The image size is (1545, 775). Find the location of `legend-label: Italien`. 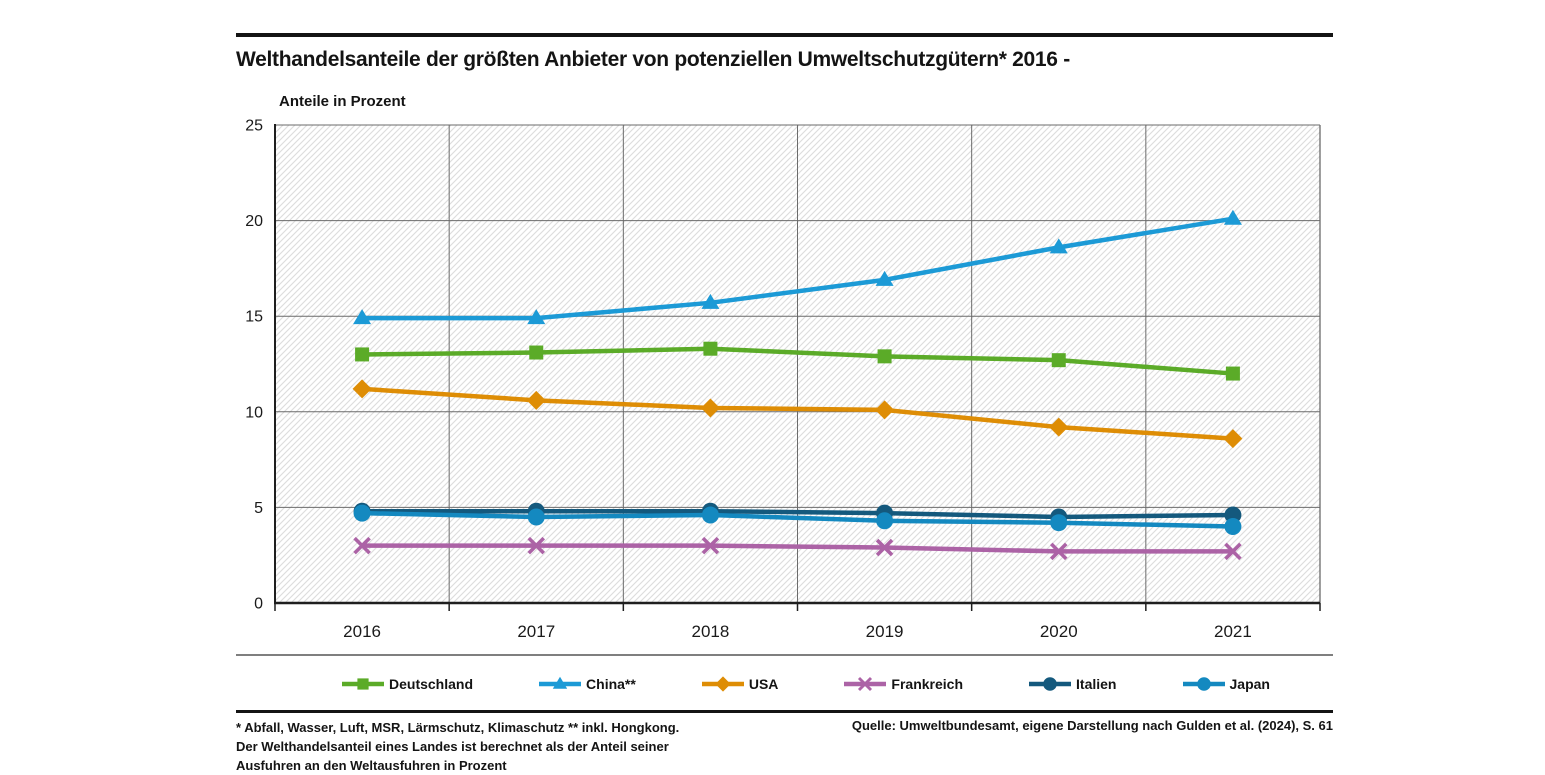

legend-label: Italien is located at coordinates (1096, 684).